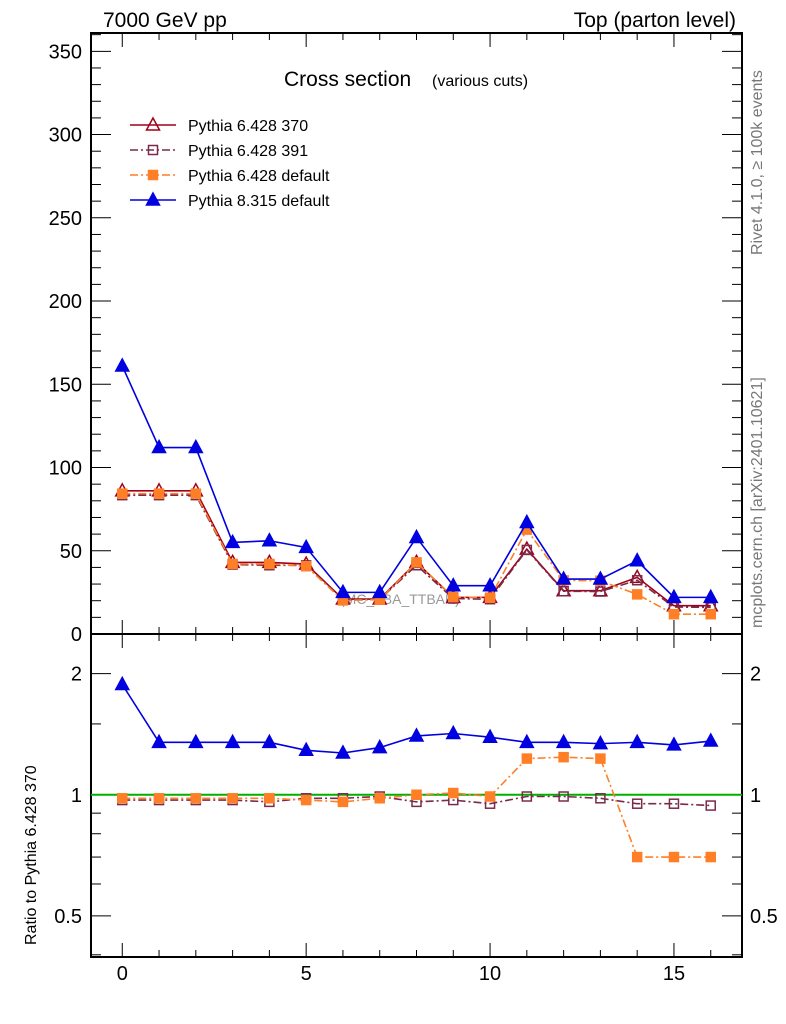  I want to click on ratio-y-tick-label: 2, so click(76, 675).